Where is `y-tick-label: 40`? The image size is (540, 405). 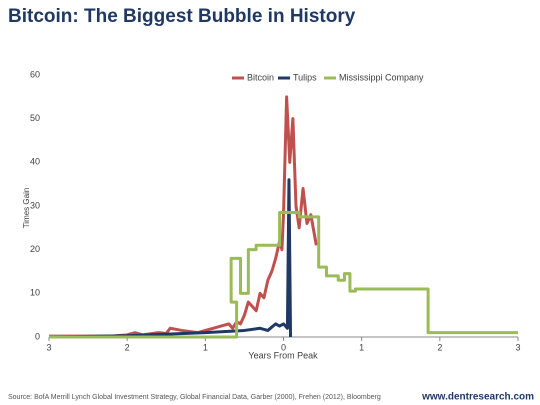 y-tick-label: 40 is located at coordinates (35, 162).